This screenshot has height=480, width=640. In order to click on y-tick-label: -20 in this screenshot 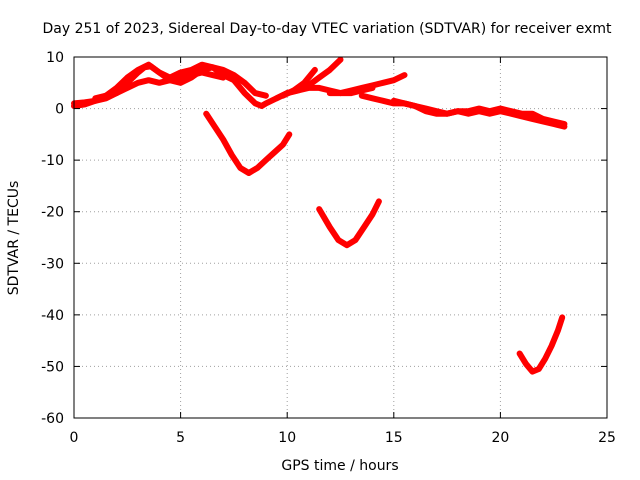, I will do `click(52, 213)`.